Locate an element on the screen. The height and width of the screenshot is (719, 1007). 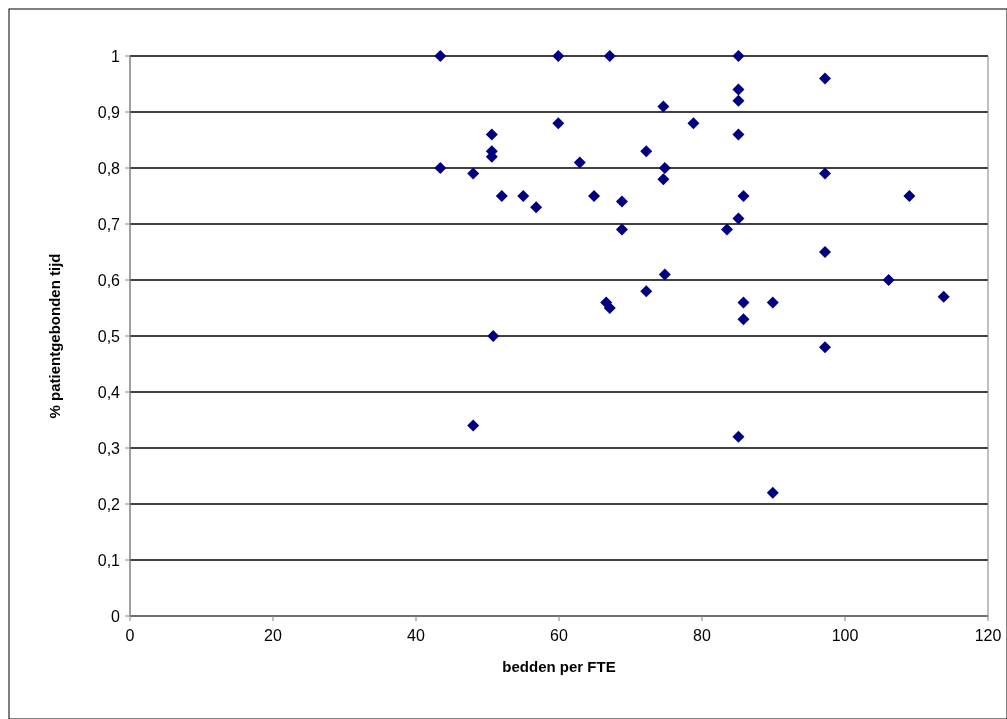
y-tick-label: 0,9 is located at coordinates (109, 112).